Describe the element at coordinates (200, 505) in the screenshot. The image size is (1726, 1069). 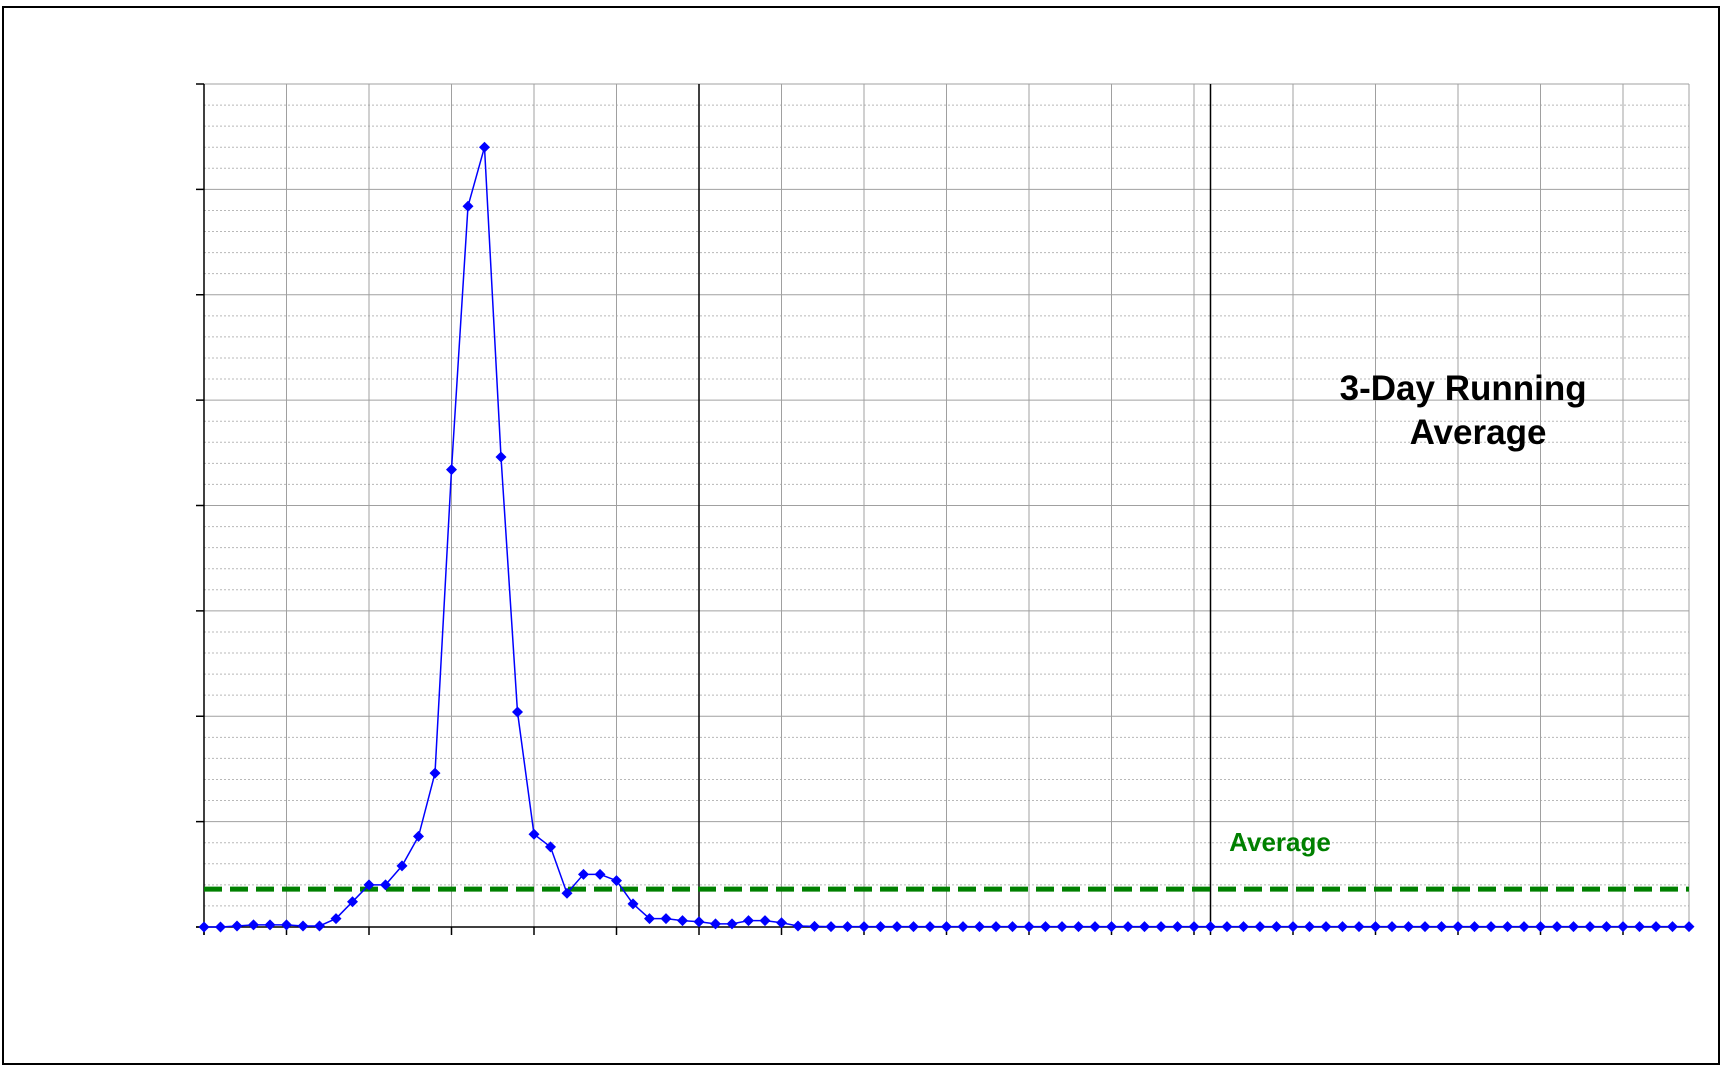
I see `y-axis` at that location.